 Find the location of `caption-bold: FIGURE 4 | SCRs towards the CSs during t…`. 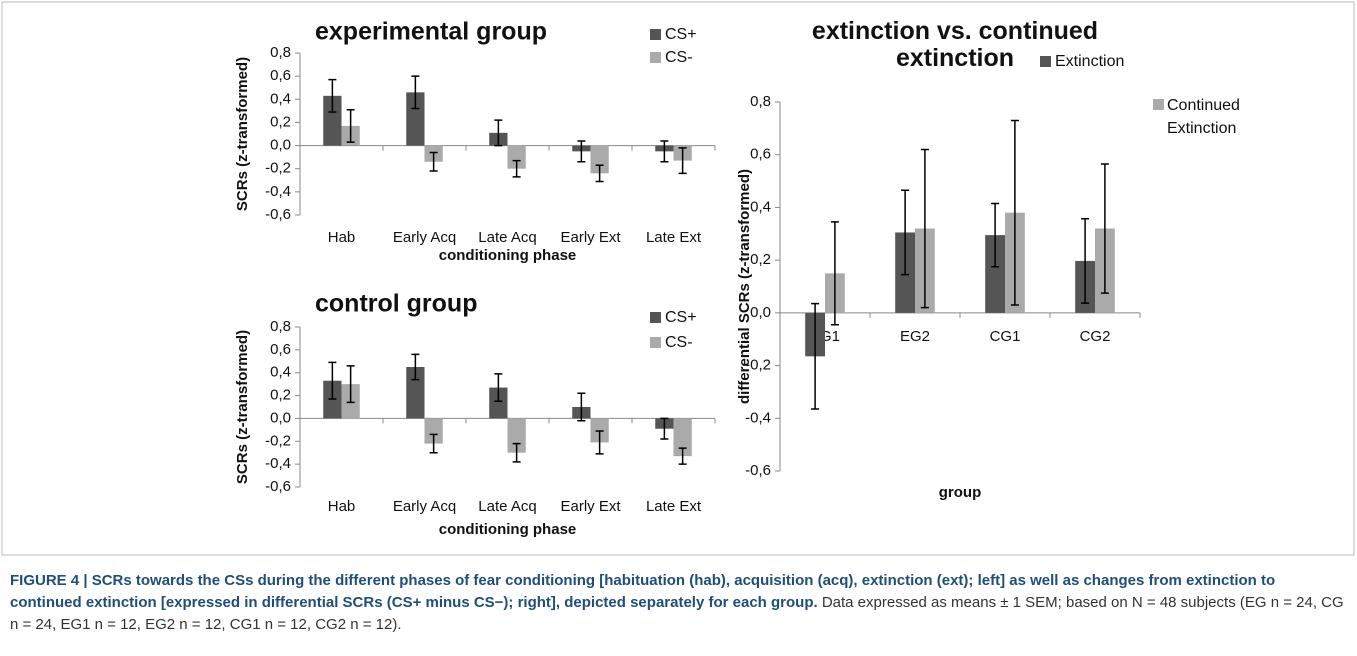

caption-bold: FIGURE 4 | SCRs towards the CSs during t… is located at coordinates (643, 591).